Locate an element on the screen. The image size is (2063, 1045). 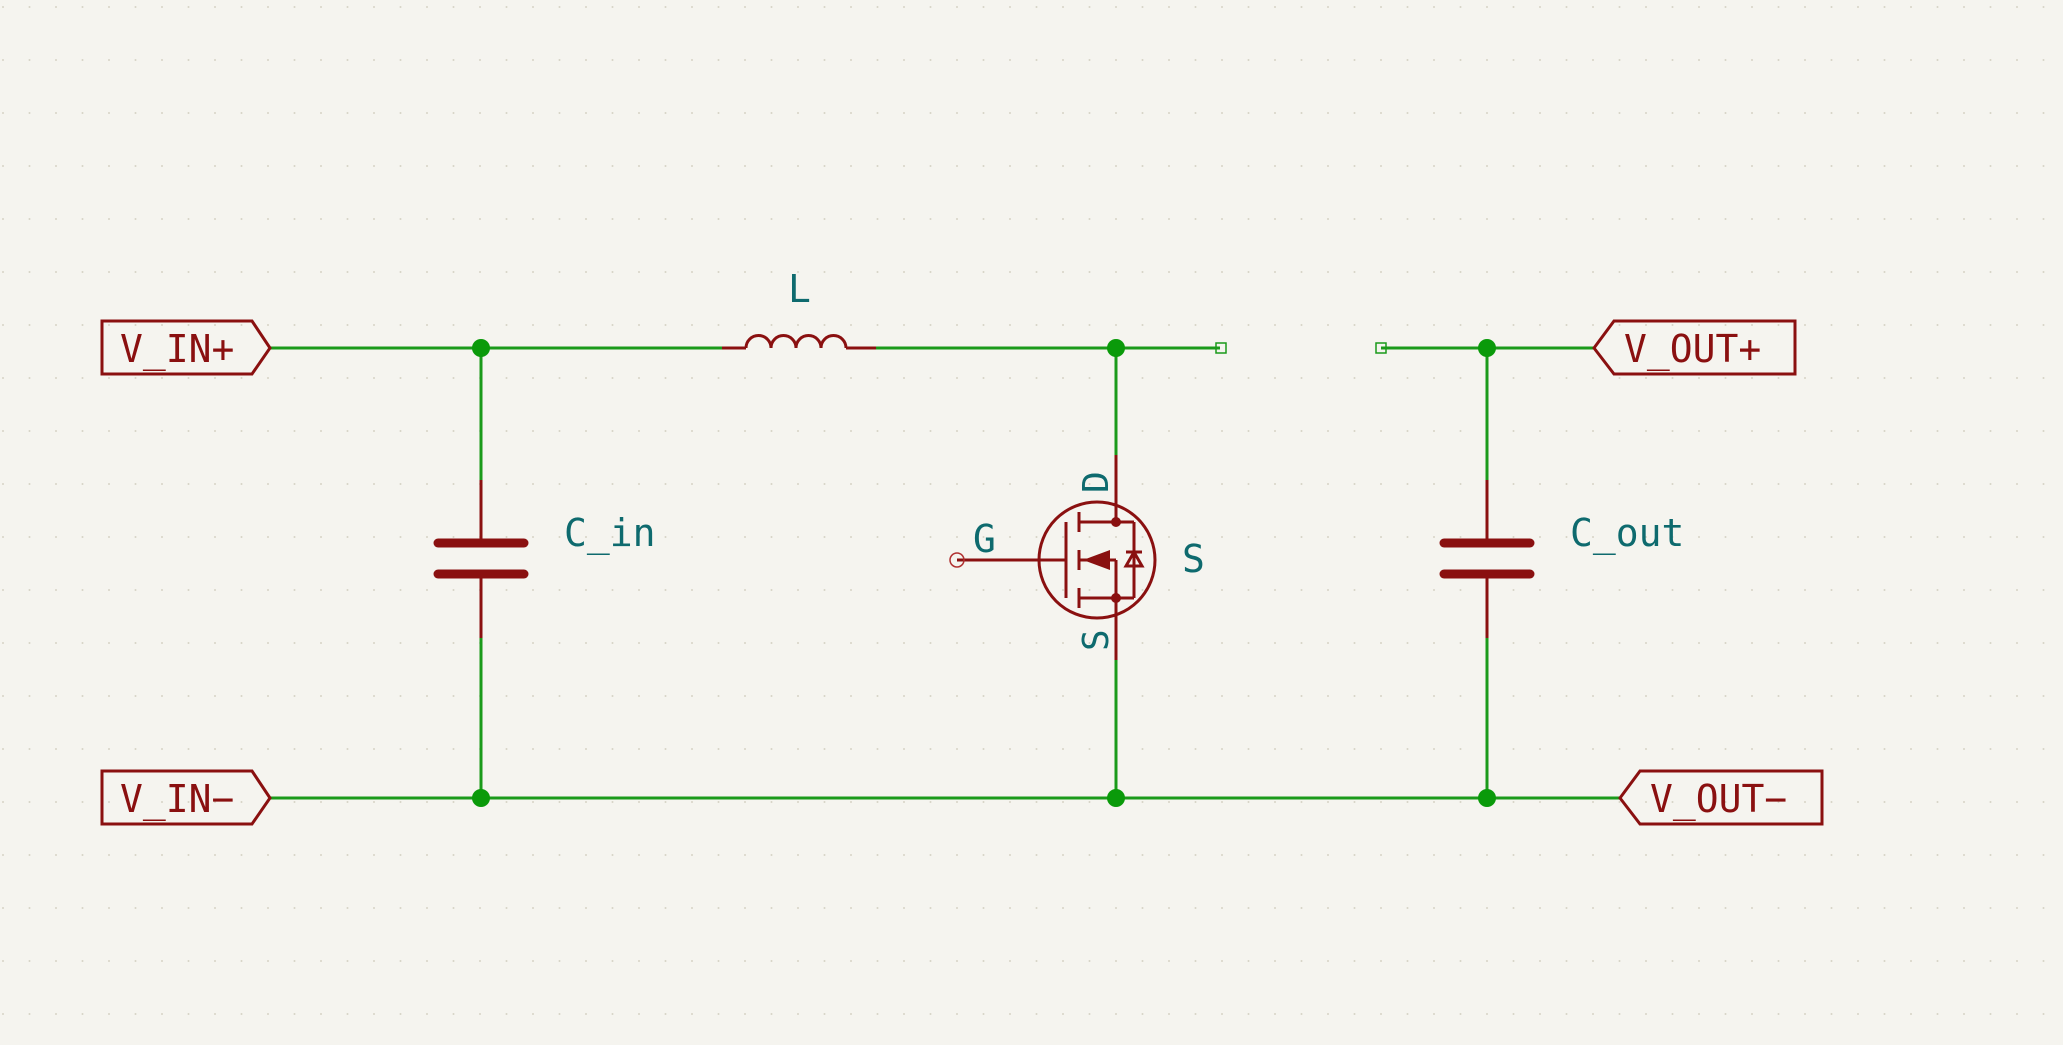
mosfet-symbol: G S D S is located at coordinates (1077, 557).